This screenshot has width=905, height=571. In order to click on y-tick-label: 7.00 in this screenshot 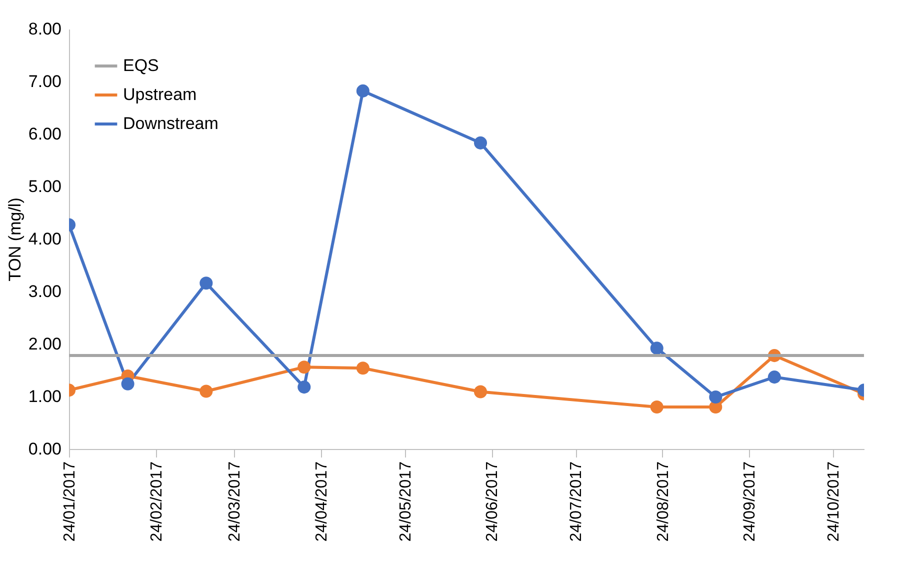, I will do `click(45, 81)`.